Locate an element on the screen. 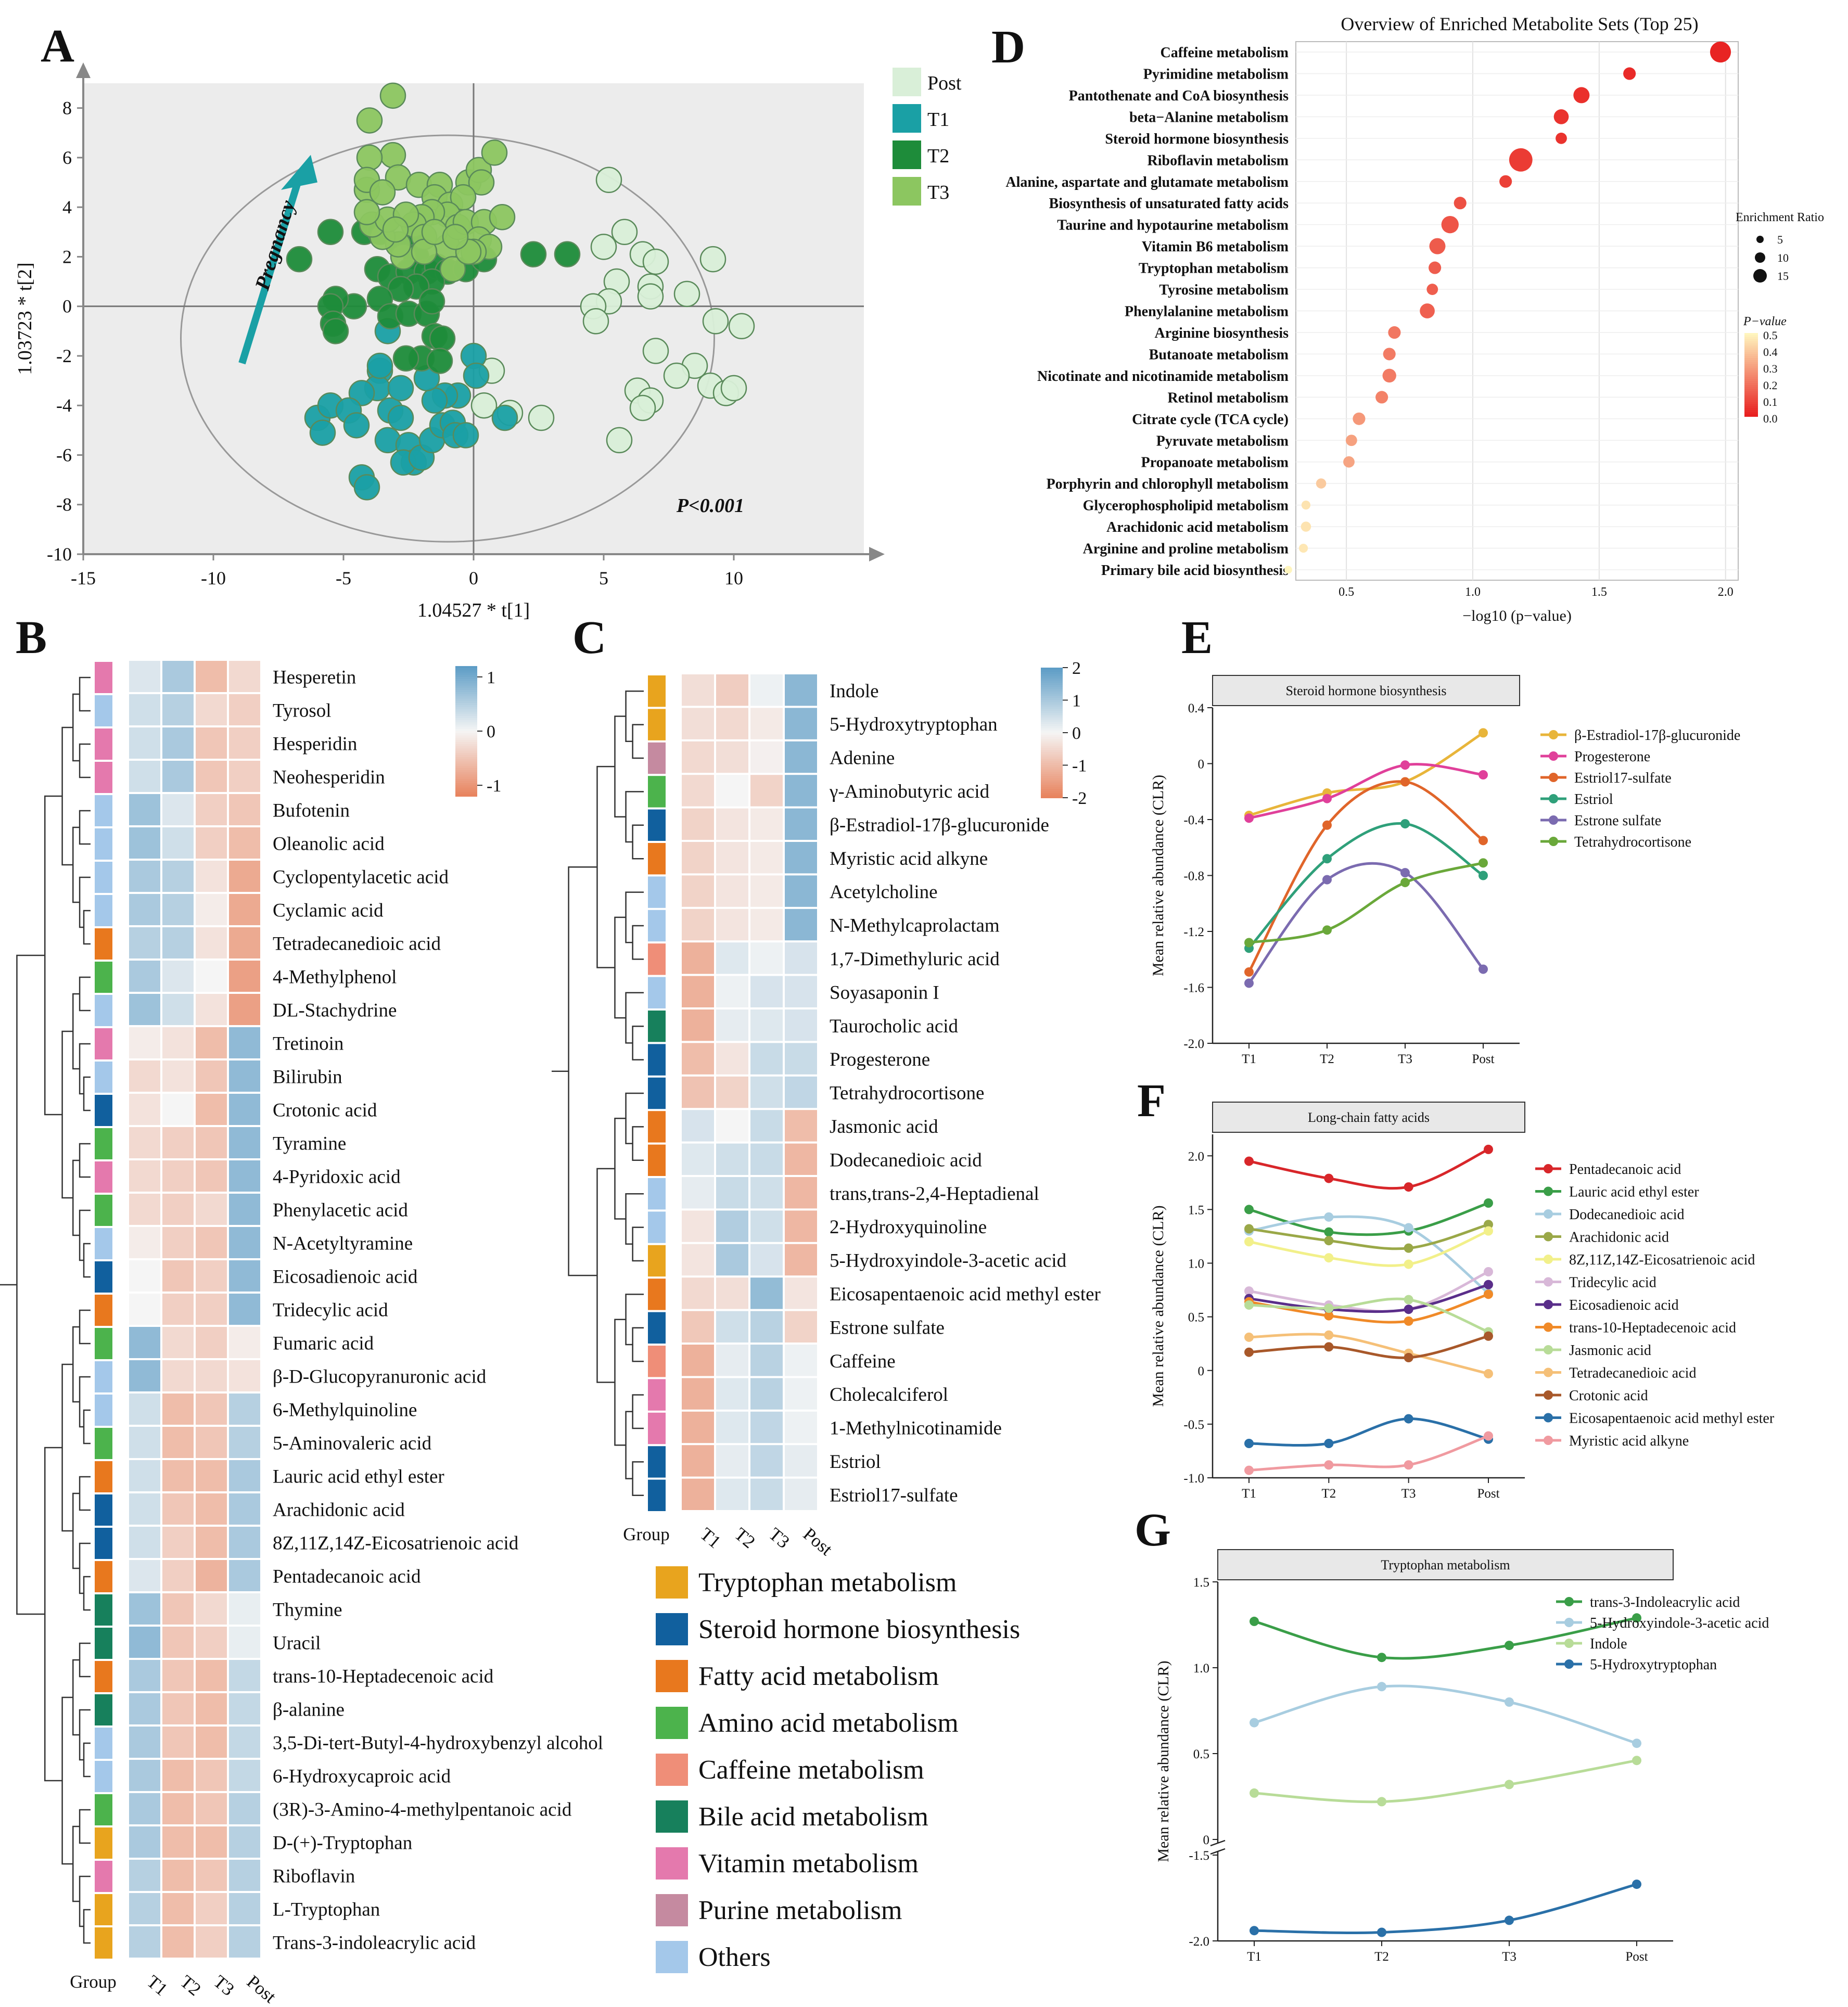 The image size is (1848, 2007). y-tick-label: 8 is located at coordinates (67, 108).